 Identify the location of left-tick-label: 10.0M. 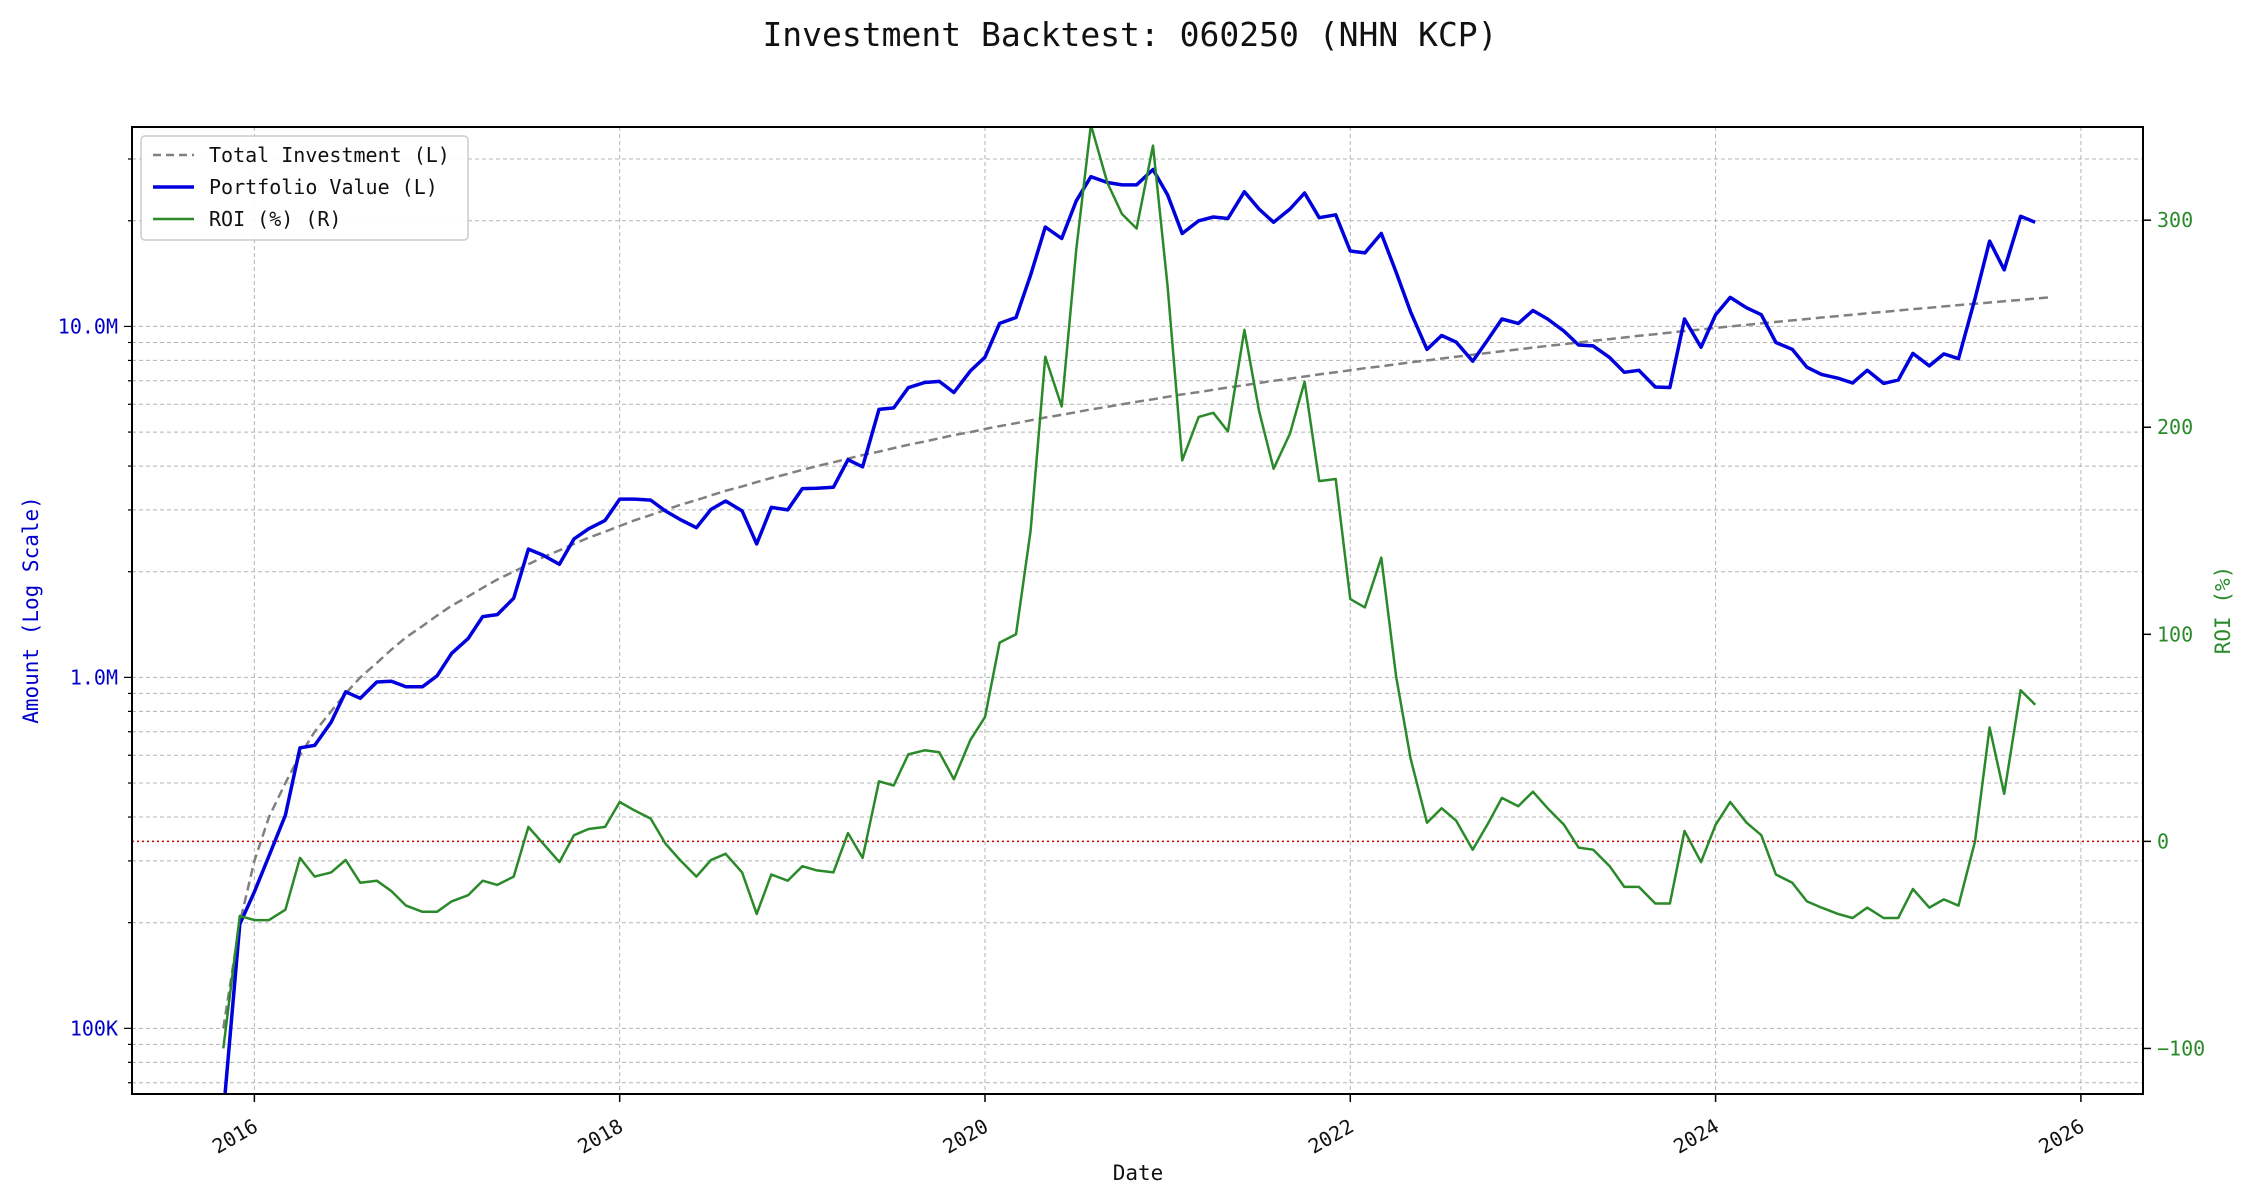
(88, 326).